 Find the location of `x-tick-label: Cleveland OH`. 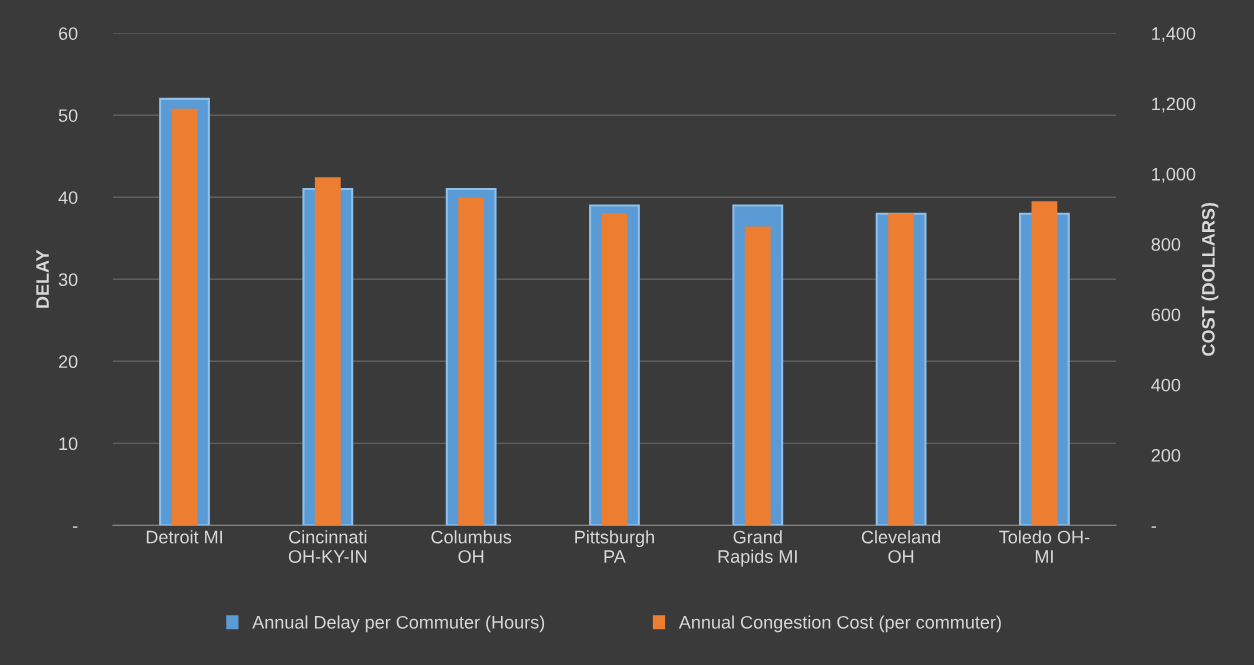

x-tick-label: Cleveland OH is located at coordinates (901, 546).